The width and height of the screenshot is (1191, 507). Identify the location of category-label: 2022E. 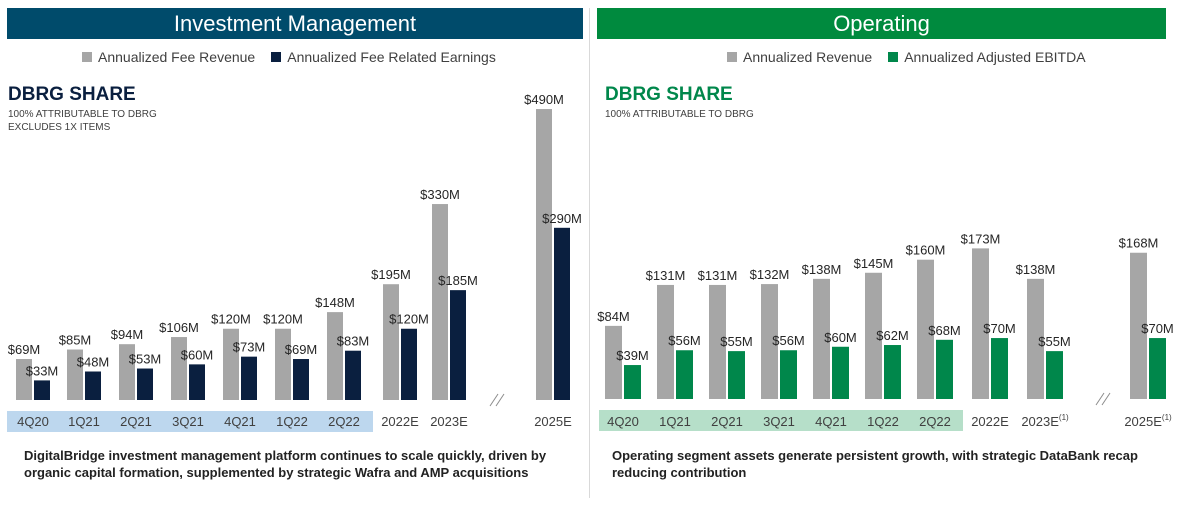
(400, 421).